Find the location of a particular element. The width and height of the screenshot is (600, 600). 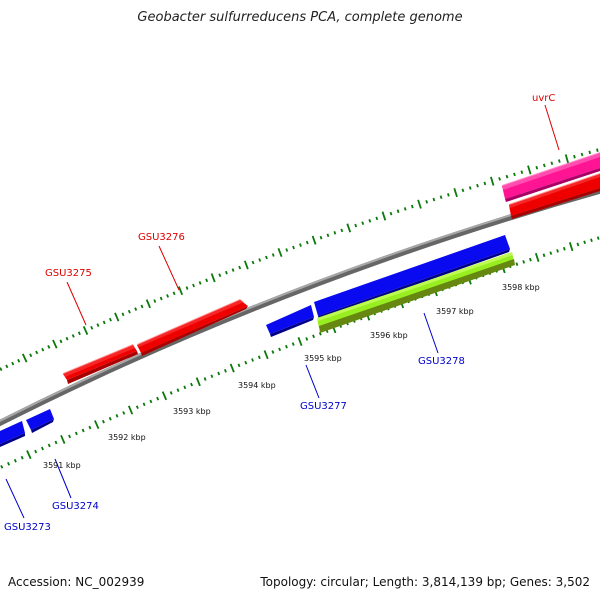

scale-label-3591: 3591 kbp is located at coordinates (62, 465).